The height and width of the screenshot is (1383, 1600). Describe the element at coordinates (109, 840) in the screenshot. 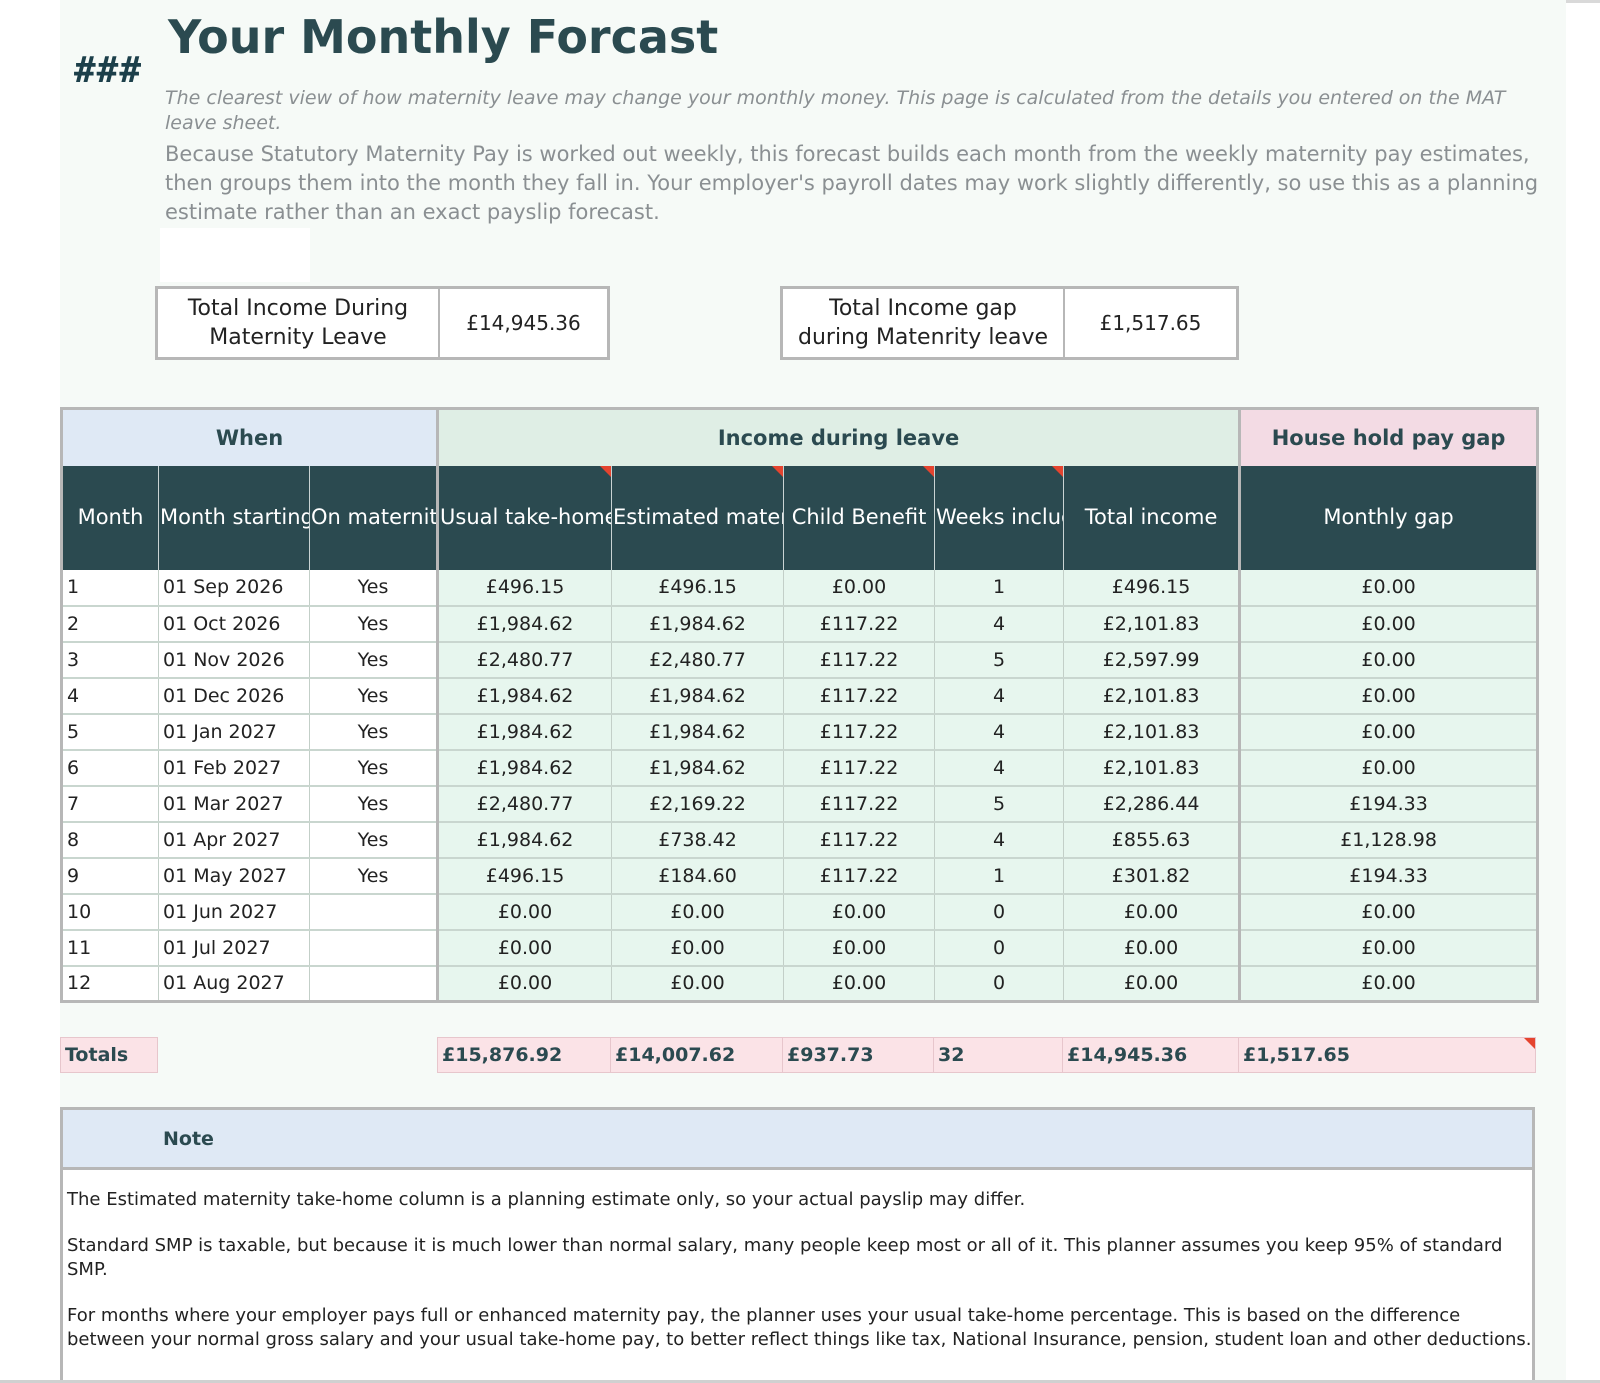

I see `cell-month: 8` at that location.